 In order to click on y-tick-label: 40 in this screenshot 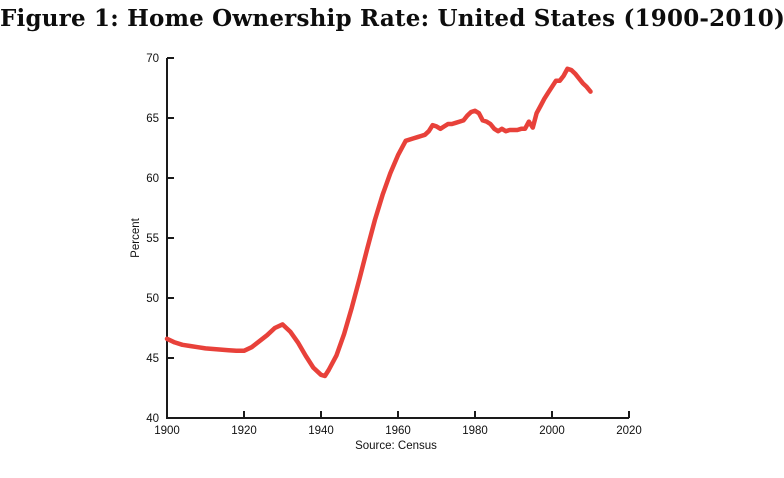, I will do `click(152, 419)`.